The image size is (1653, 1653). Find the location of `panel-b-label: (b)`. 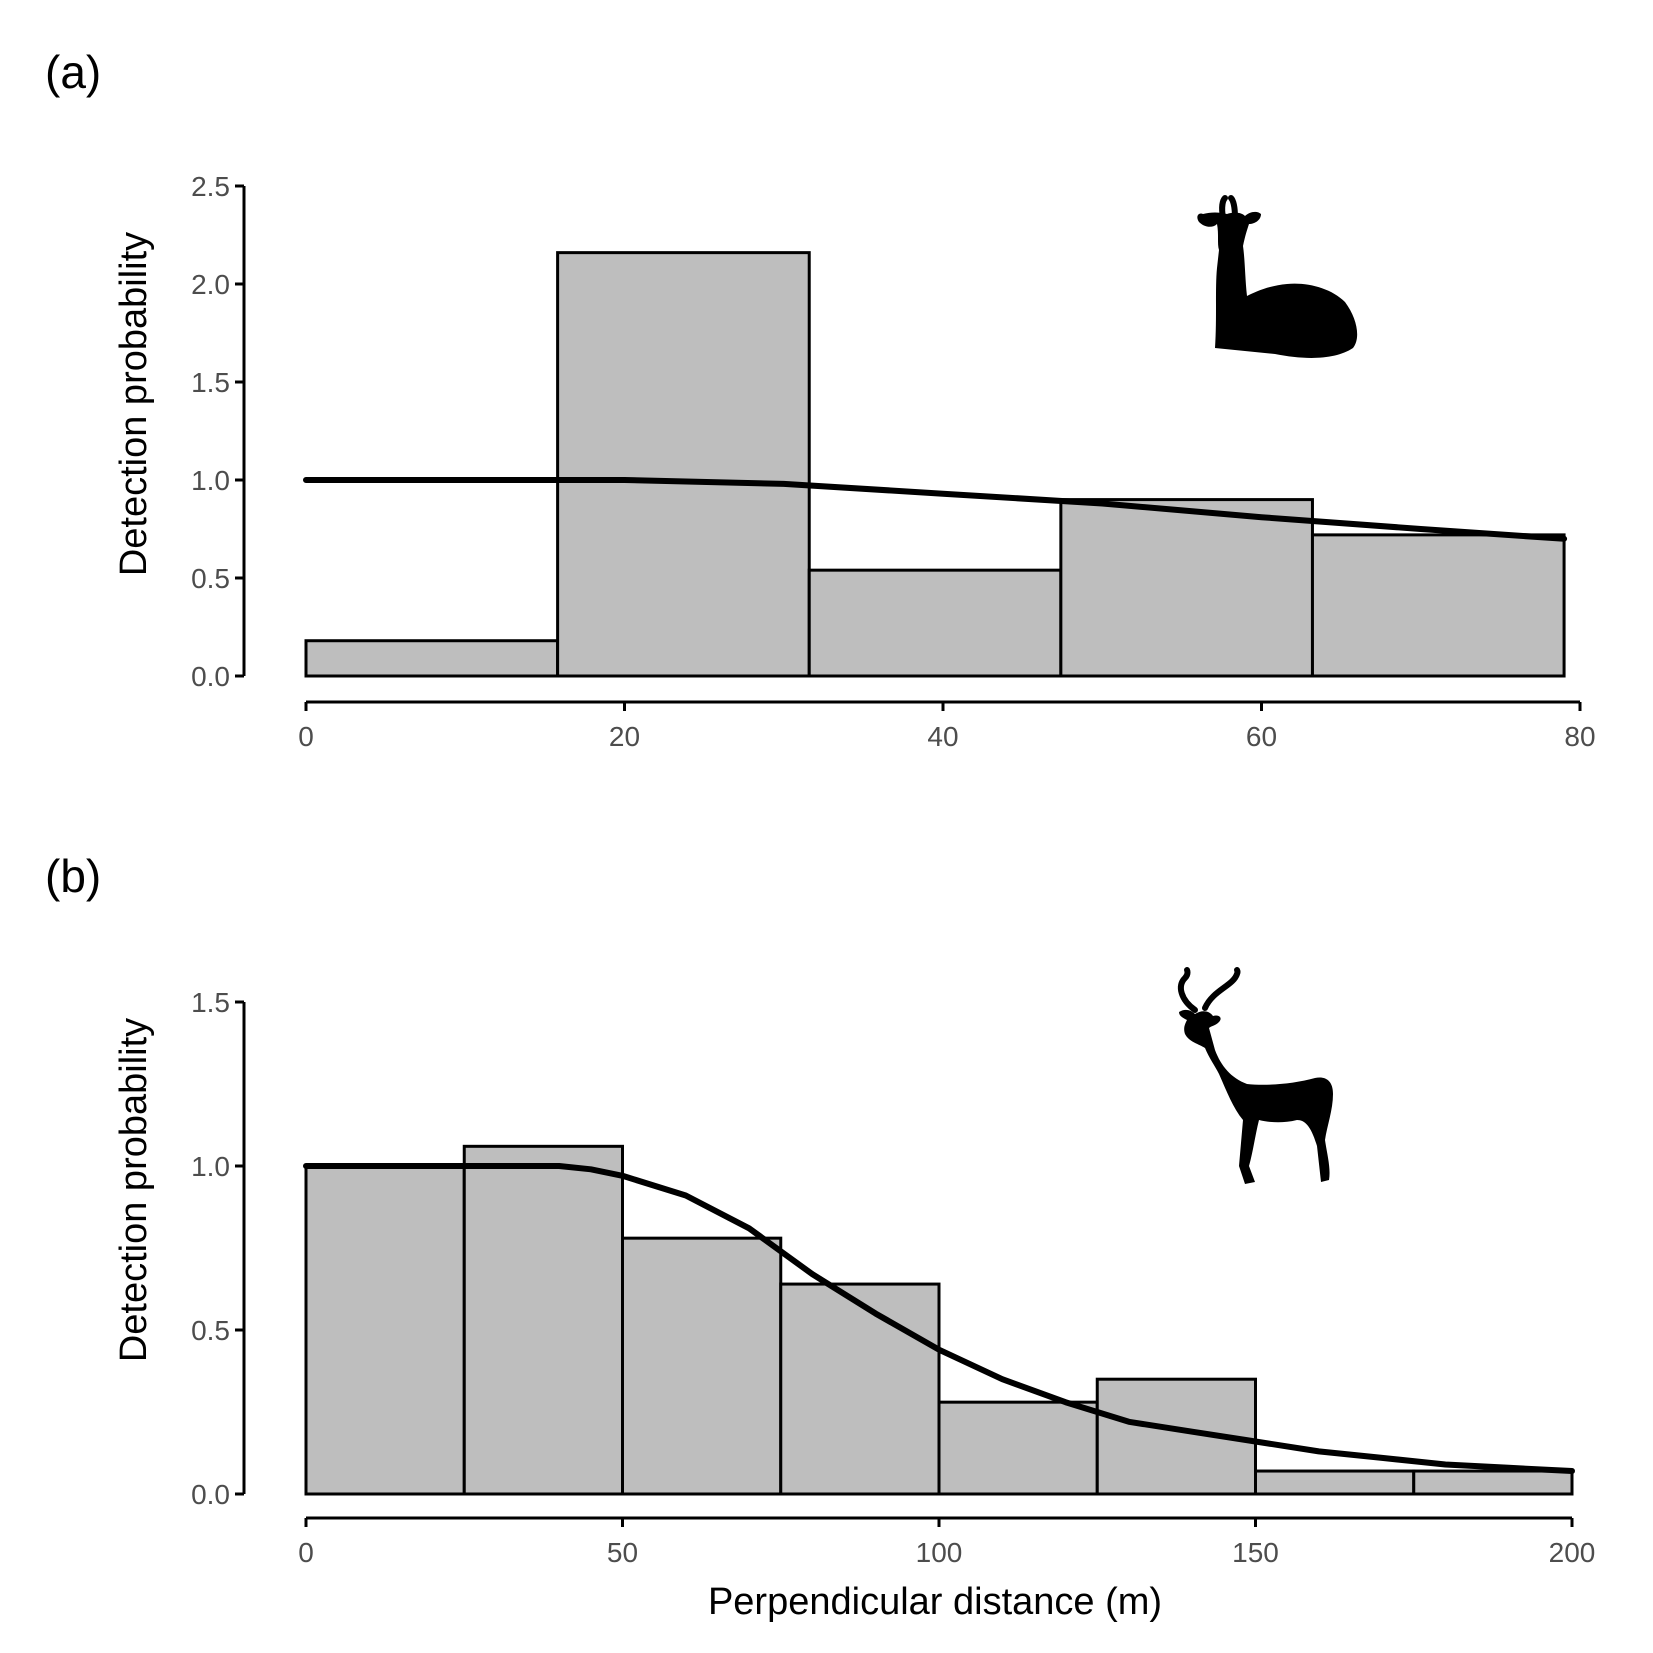

panel-b-label: (b) is located at coordinates (73, 876).